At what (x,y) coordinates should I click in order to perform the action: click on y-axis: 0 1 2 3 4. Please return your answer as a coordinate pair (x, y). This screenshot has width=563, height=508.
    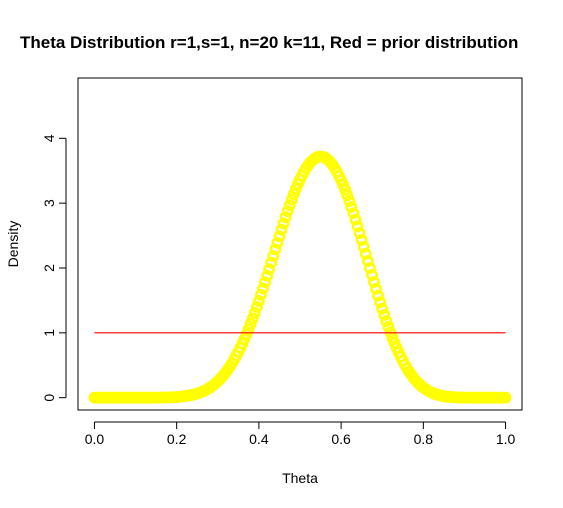
    Looking at the image, I should click on (54, 268).